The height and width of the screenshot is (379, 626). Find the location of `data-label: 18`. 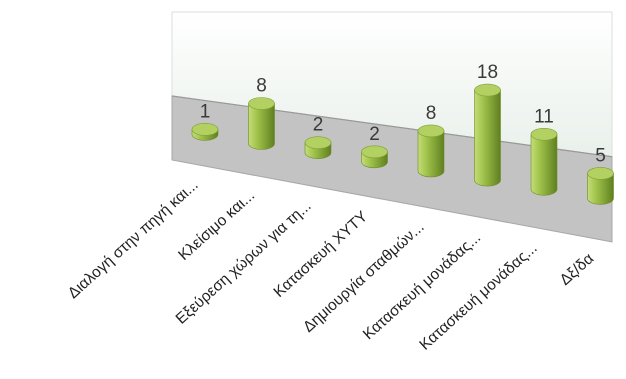

data-label: 18 is located at coordinates (487, 72).